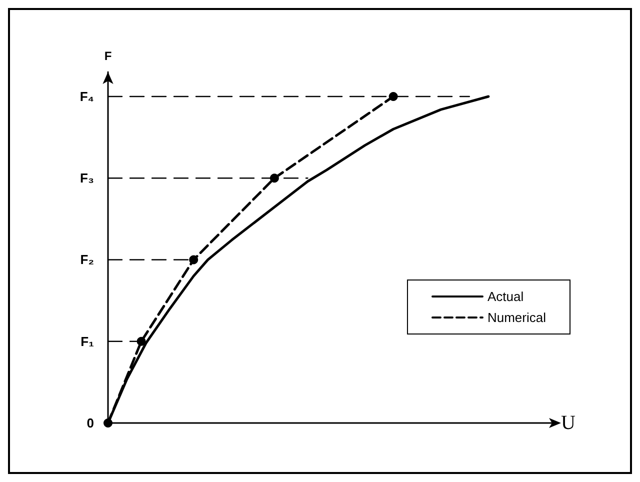 The image size is (640, 482). Describe the element at coordinates (108, 56) in the screenshot. I see `y-axis-title: F` at that location.